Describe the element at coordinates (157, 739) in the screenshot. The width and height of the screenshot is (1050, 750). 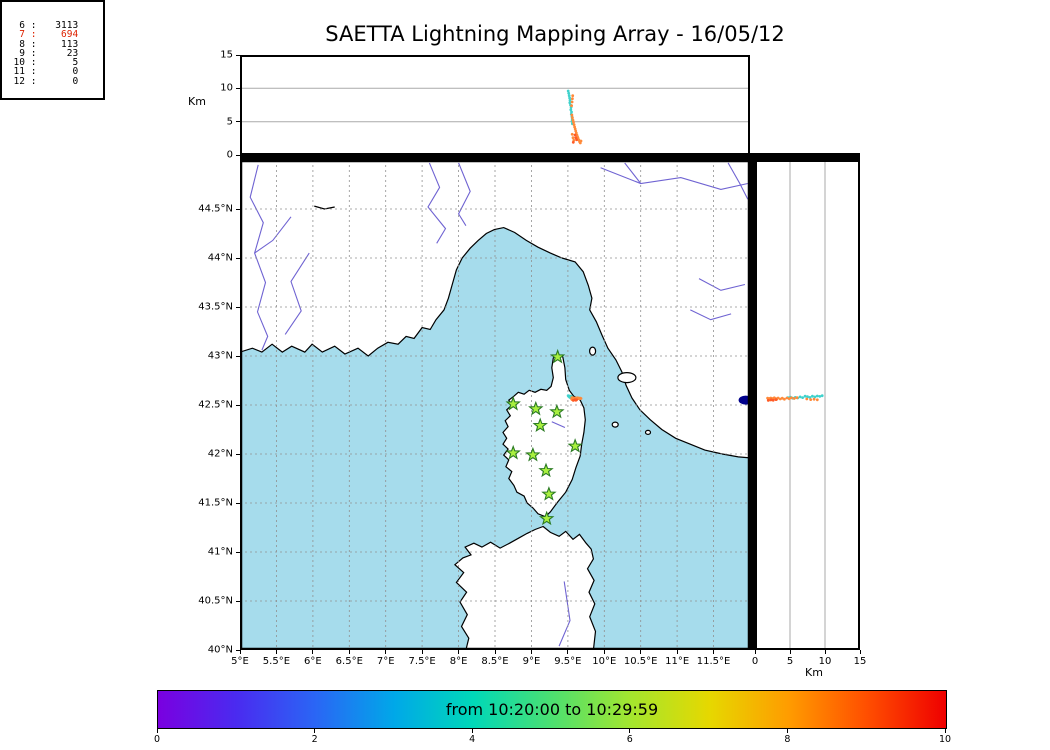
I see `colorbar-tick-label: 0` at that location.